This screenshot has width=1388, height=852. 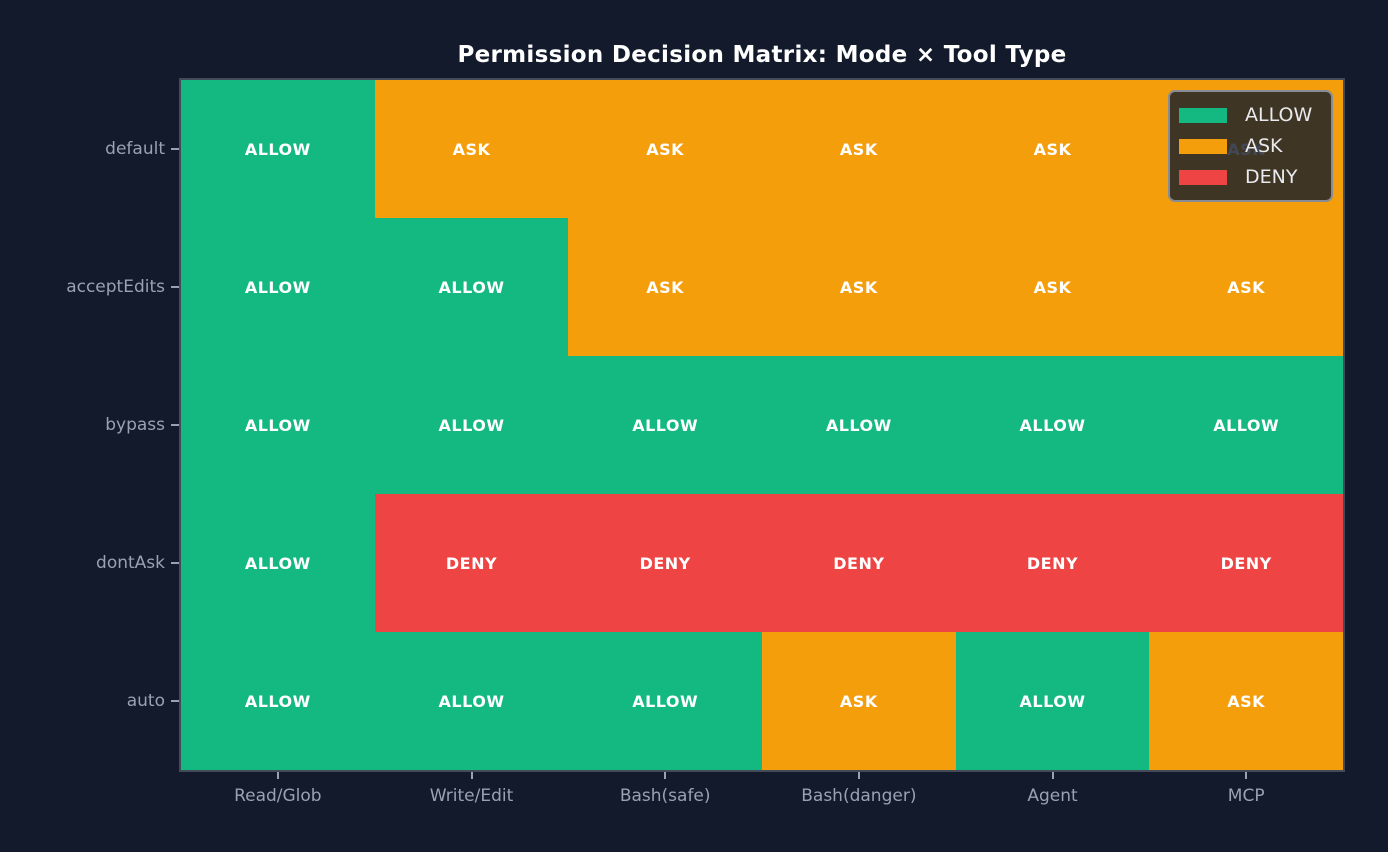 What do you see at coordinates (859, 563) in the screenshot?
I see `heatmap-cell-dontAsk-Bash(danger): DENY` at bounding box center [859, 563].